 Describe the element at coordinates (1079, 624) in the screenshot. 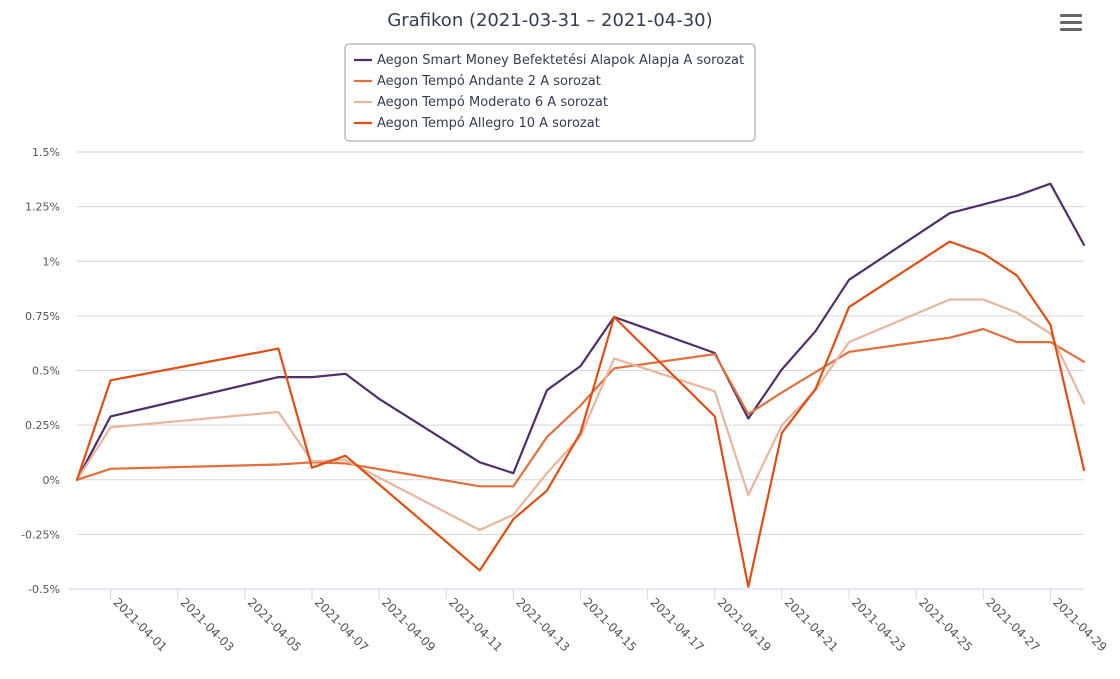

I see `x-tick-label: 2021-04-29` at that location.